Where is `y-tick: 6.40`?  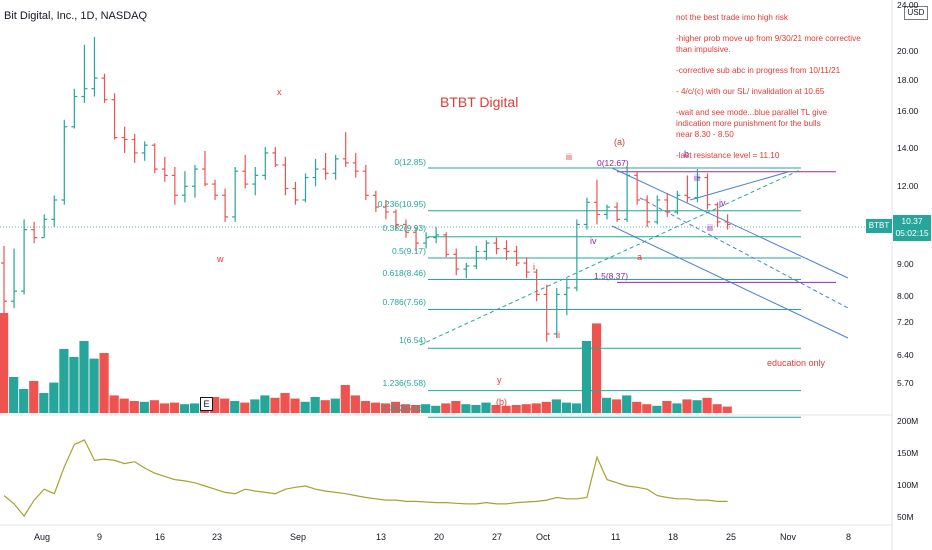 y-tick: 6.40 is located at coordinates (905, 355).